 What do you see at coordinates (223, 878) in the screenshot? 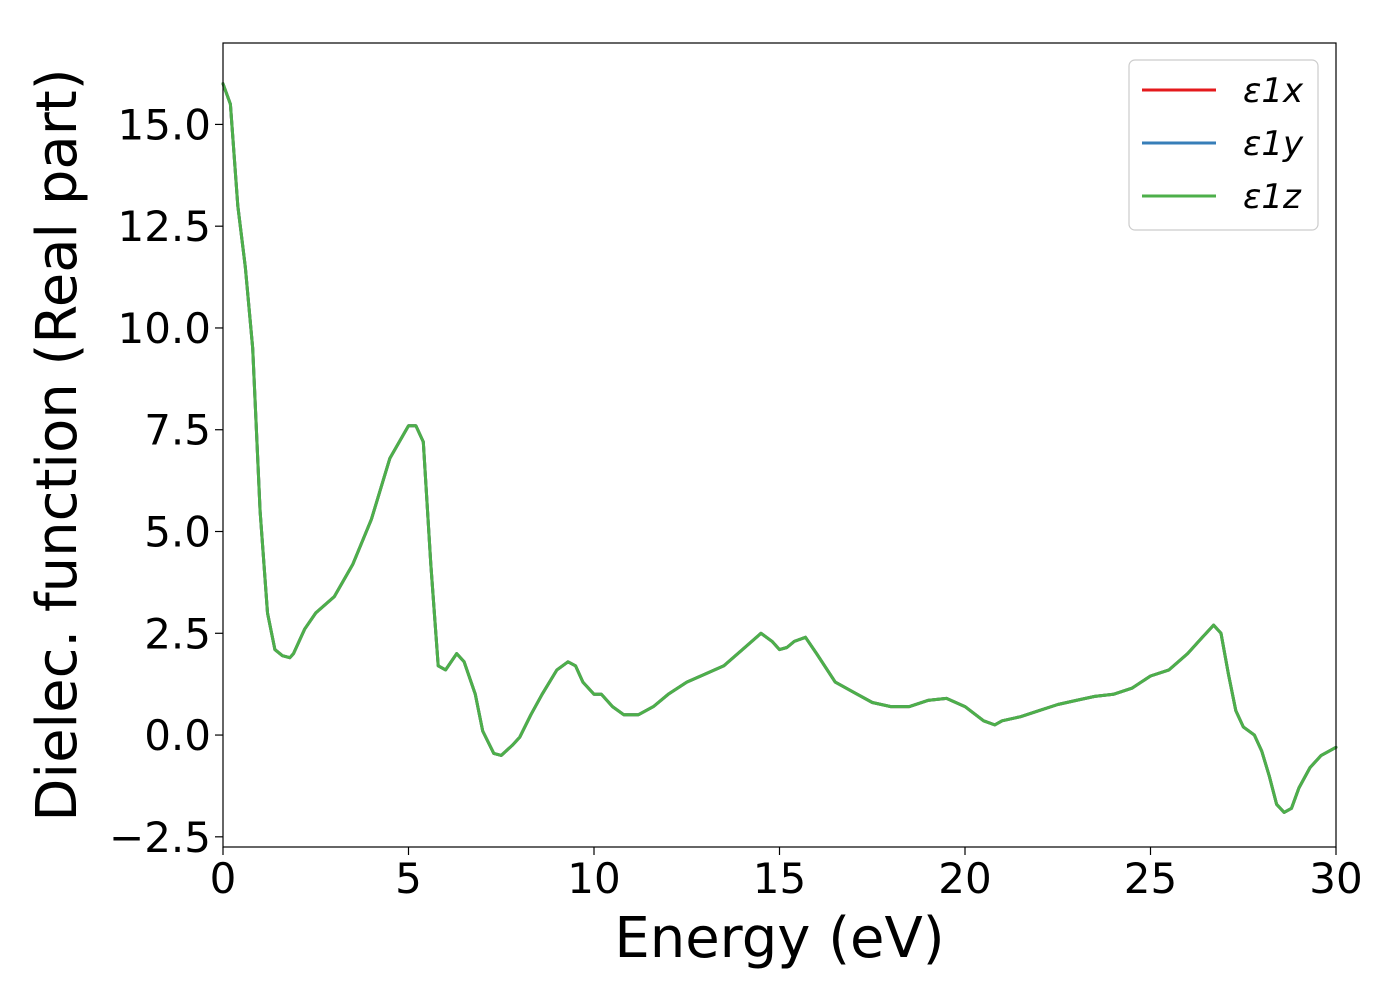
I see `x-tick-label: 0` at bounding box center [223, 878].